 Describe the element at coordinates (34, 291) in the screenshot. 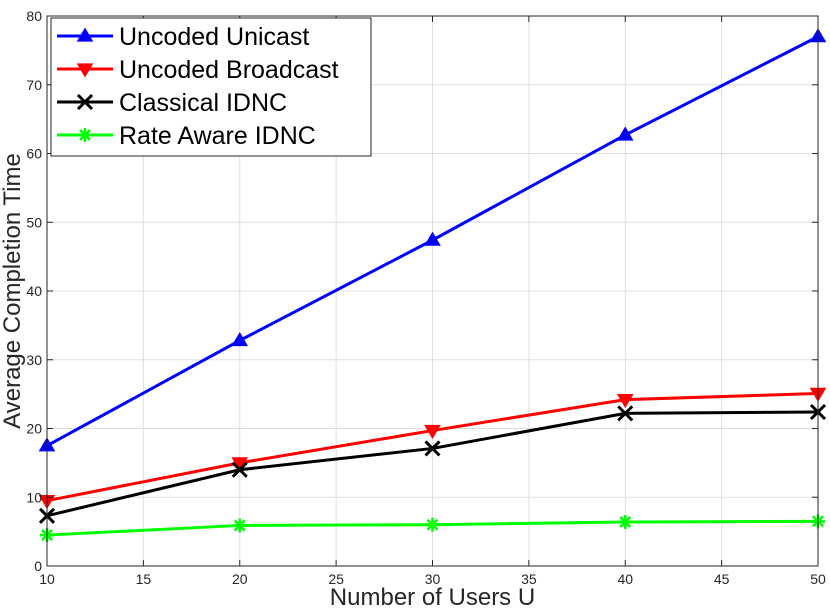

I see `y-tick-label: 40` at that location.